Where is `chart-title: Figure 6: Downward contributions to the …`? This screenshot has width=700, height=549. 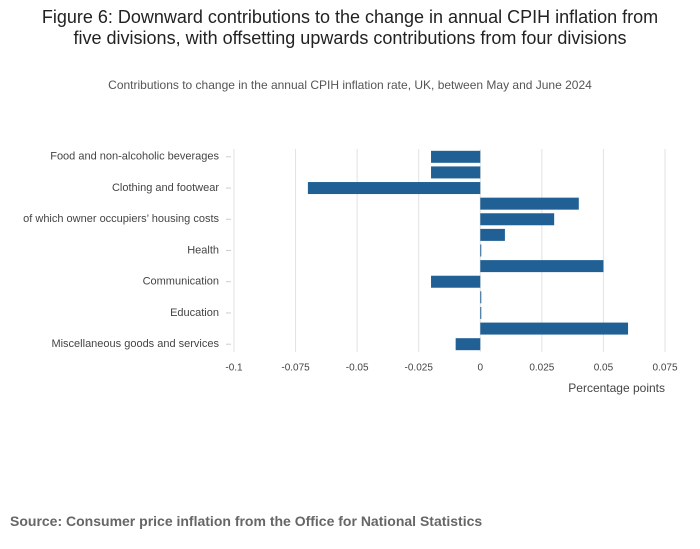
chart-title: Figure 6: Downward contributions to the … is located at coordinates (350, 27).